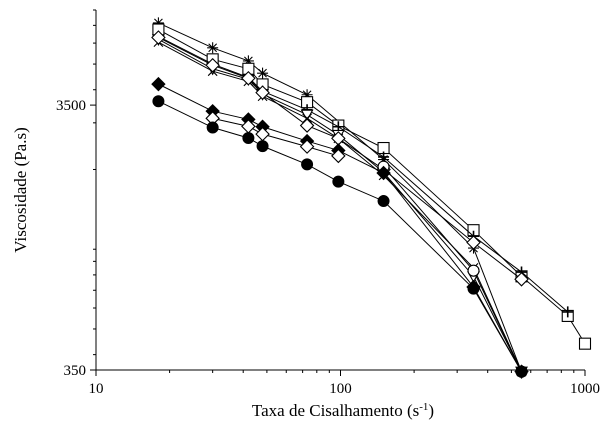  I want to click on y-tick-label: 3500, so click(71, 106).